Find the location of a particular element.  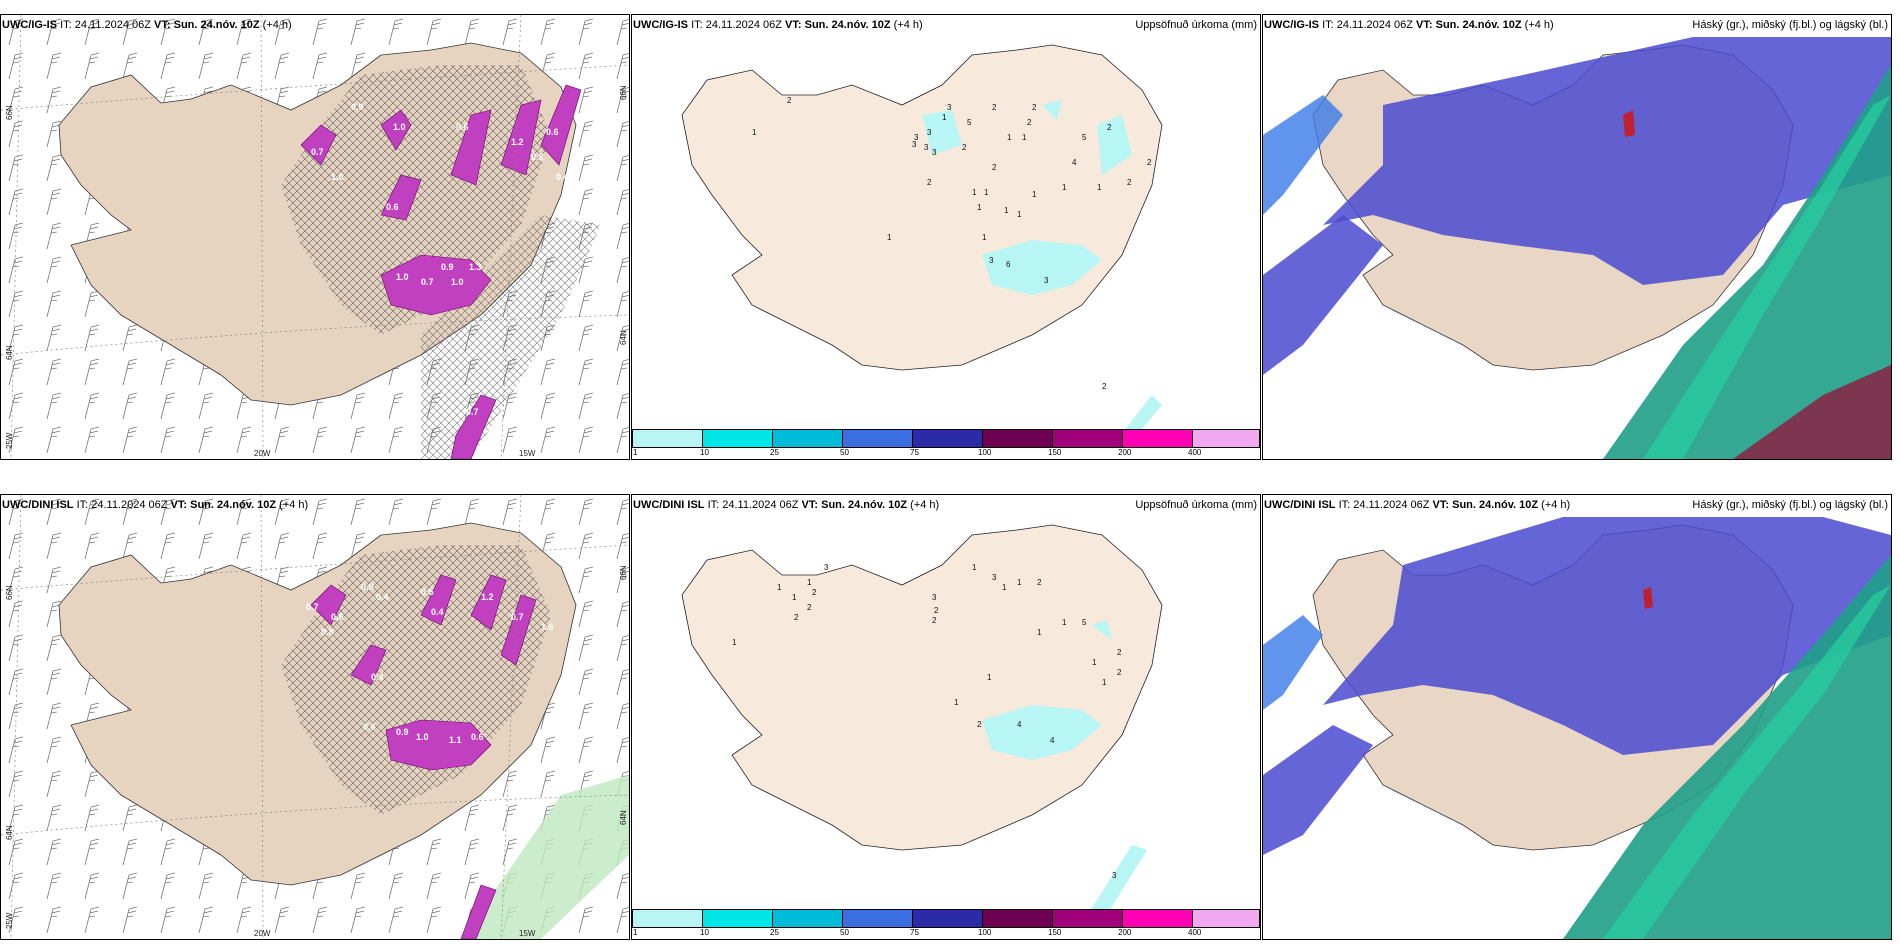

precip-label: 6 is located at coordinates (1008, 264).